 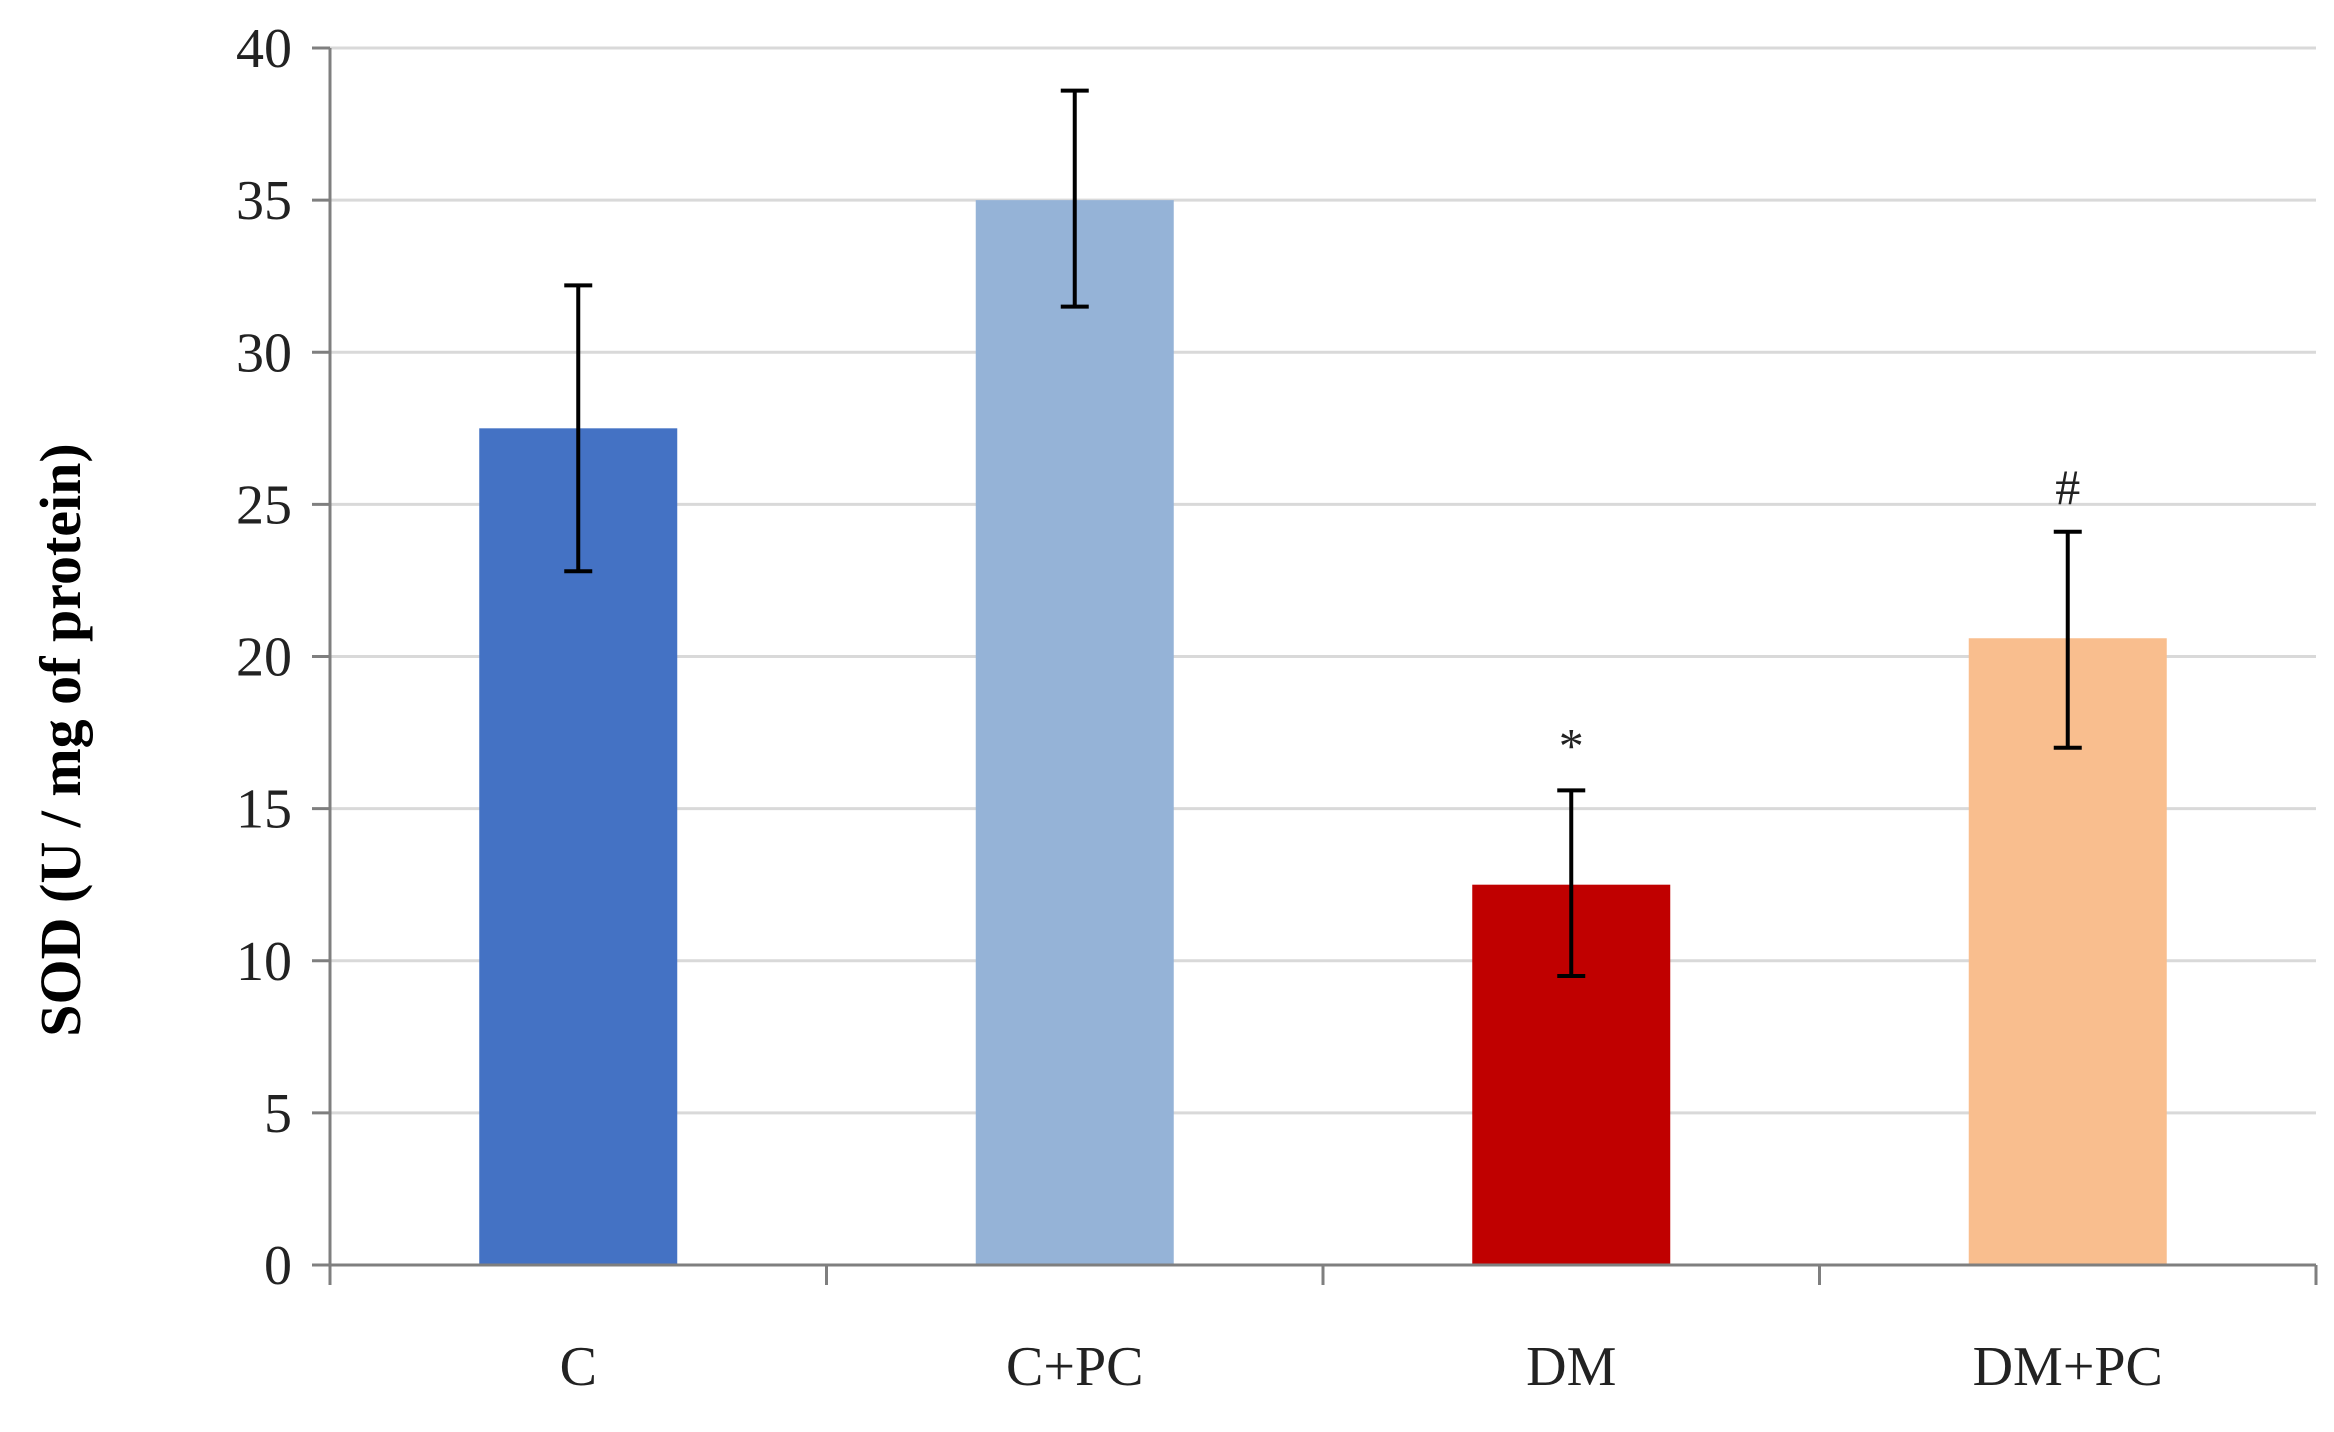 I want to click on y-tick-label: 5, so click(x=278, y=1114).